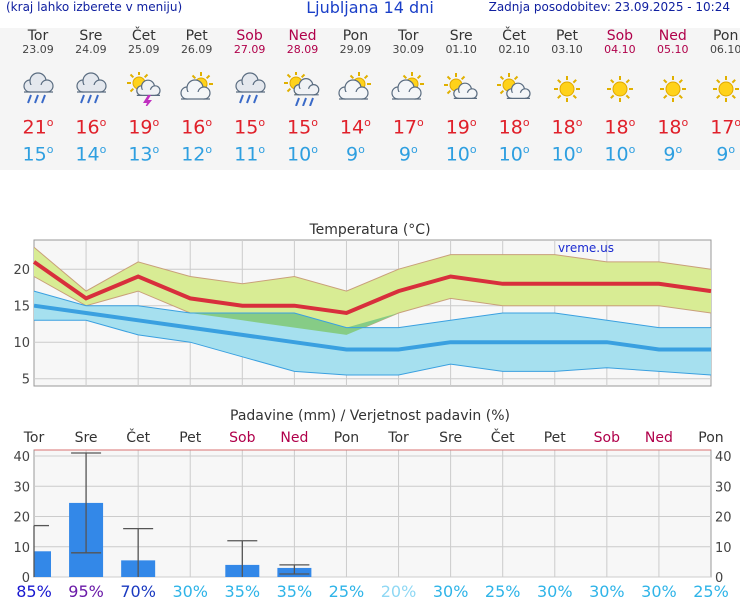  I want to click on max-temperature: 14o, so click(355, 127).